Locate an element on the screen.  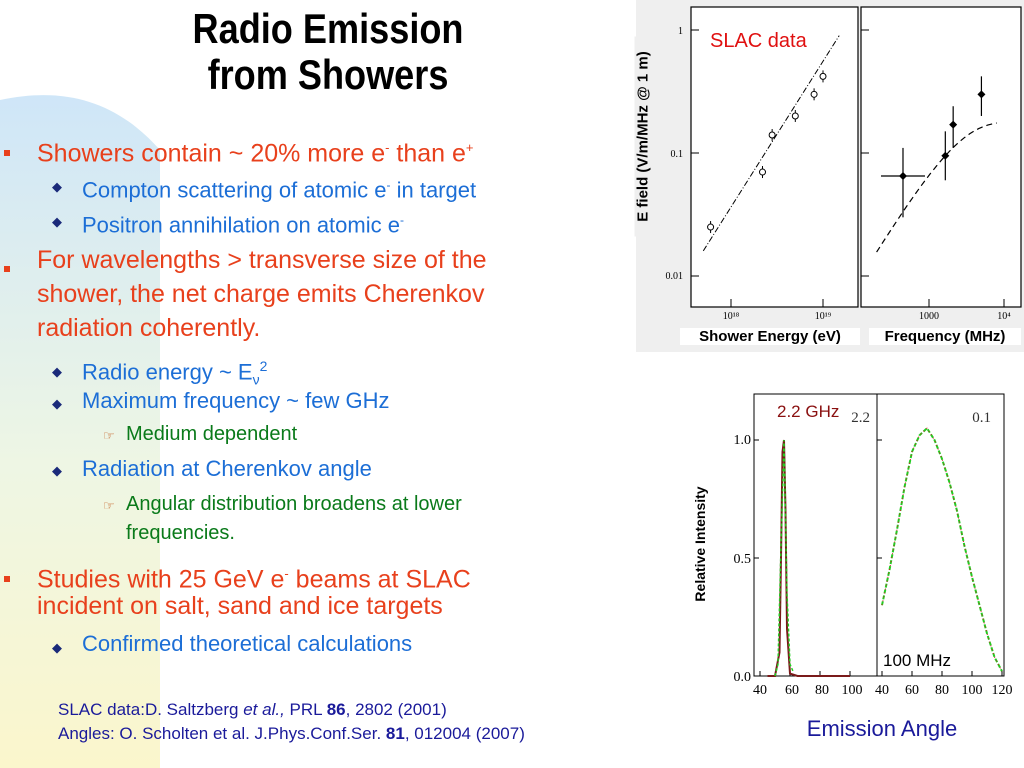
slac-data-annotation: SLAC data is located at coordinates (758, 41).